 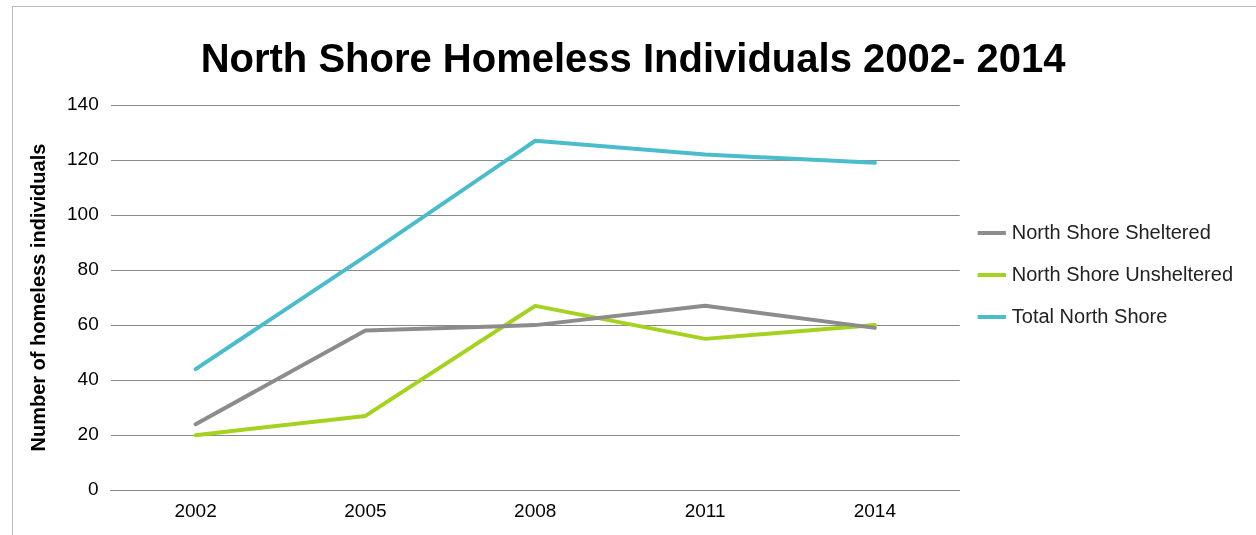 I want to click on y-tick-label: 60, so click(x=88, y=324).